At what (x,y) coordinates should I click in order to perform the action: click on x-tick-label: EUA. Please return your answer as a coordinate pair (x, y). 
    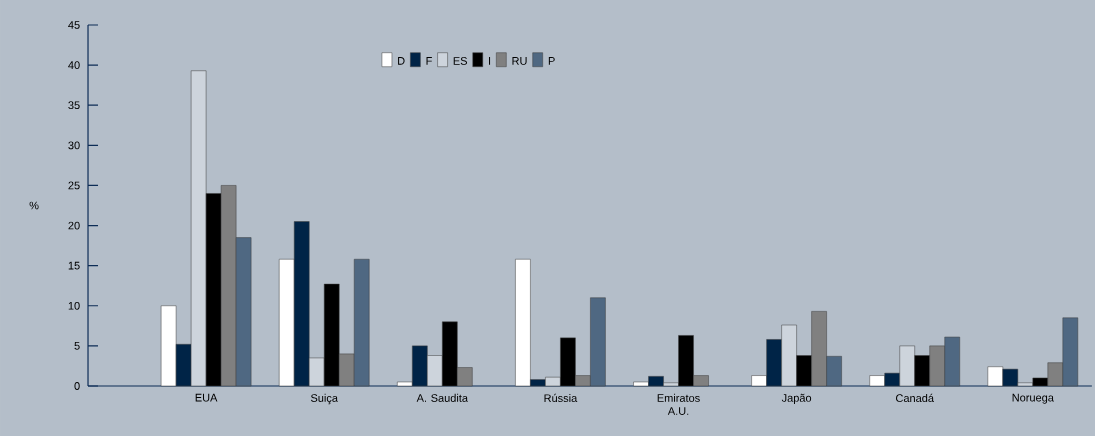
    Looking at the image, I should click on (206, 397).